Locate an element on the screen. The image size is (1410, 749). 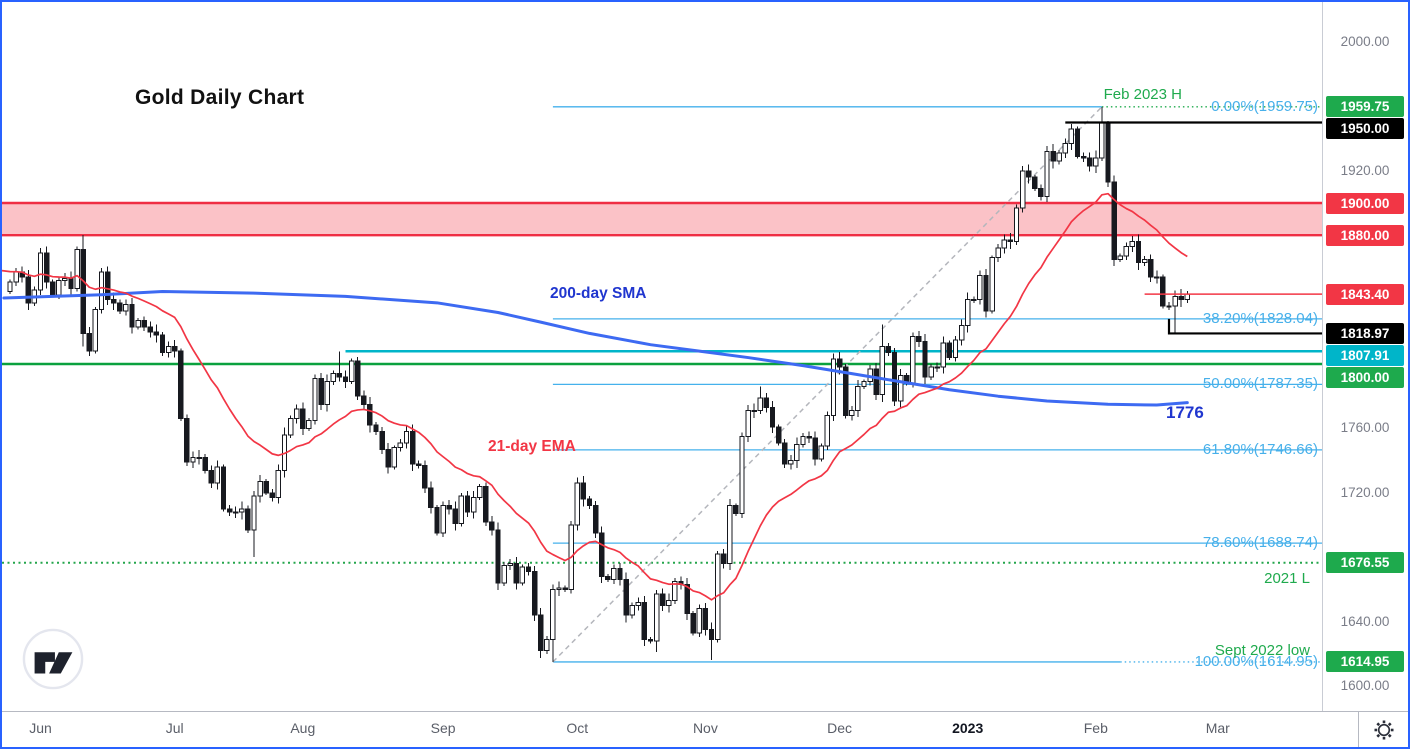
price-axis-tick: 1640.00 is located at coordinates (1365, 621).